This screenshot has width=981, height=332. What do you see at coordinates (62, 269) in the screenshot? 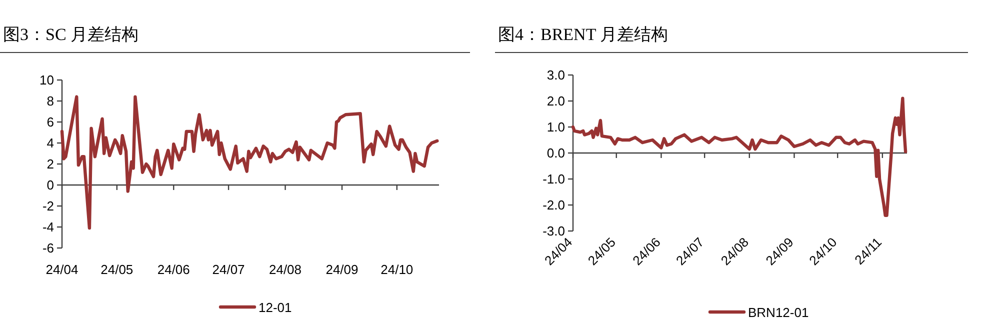
I see `x-tick-label: 24/04` at bounding box center [62, 269].